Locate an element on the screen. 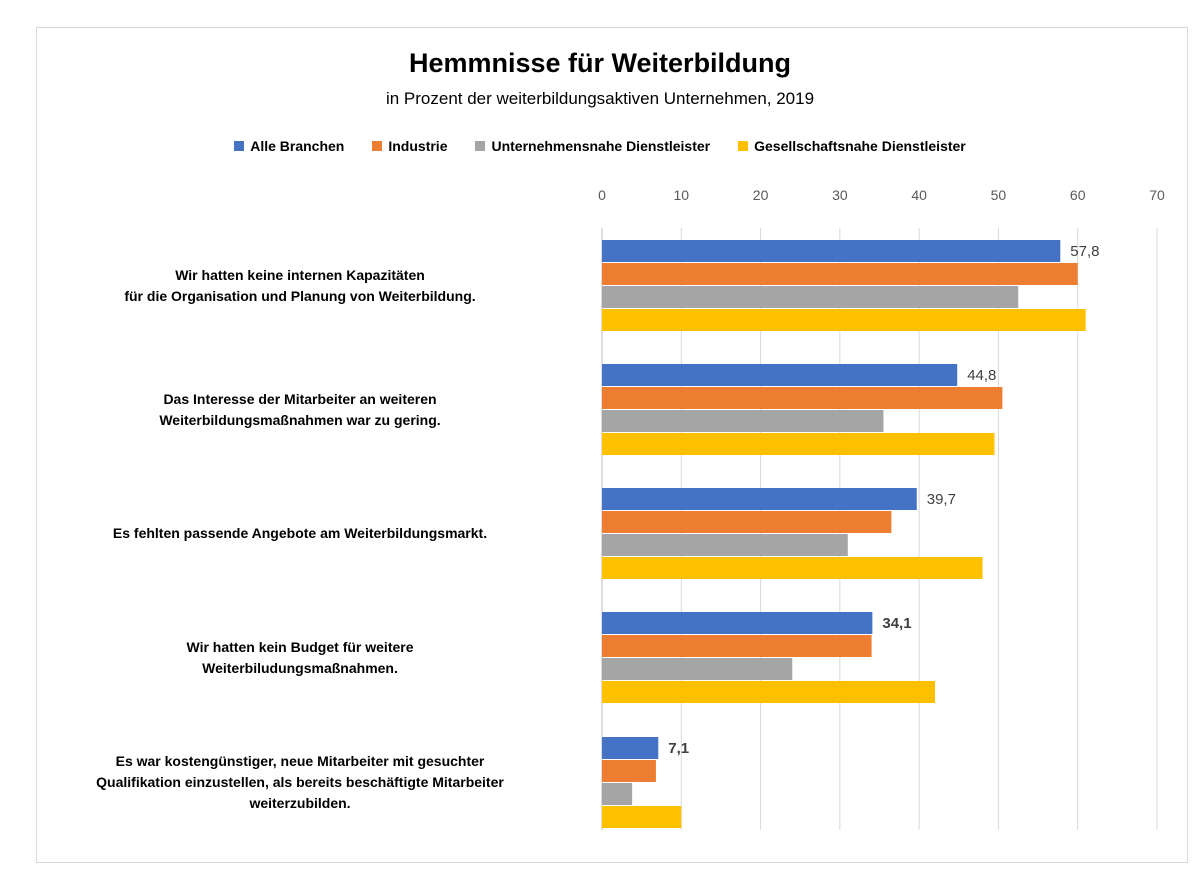  data-label: 34,1 is located at coordinates (896, 623).